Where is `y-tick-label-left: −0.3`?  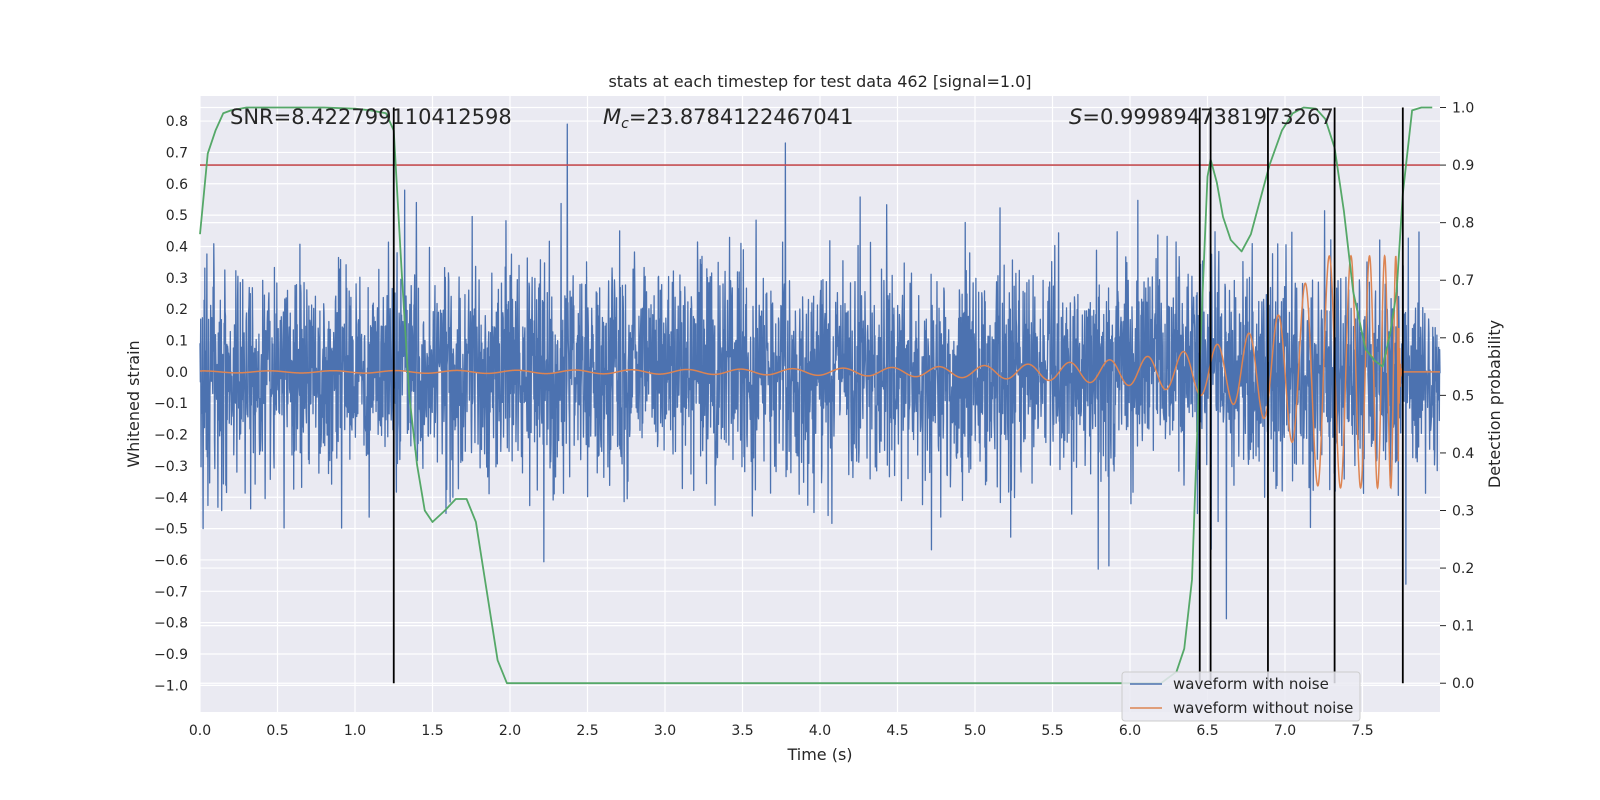 y-tick-label-left: −0.3 is located at coordinates (171, 467).